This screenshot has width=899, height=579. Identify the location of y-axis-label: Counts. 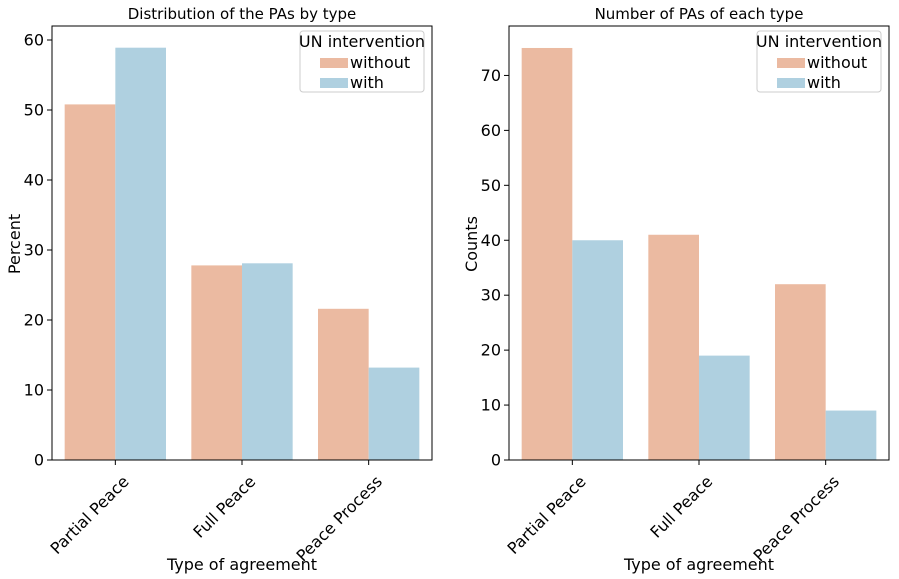
(471, 244).